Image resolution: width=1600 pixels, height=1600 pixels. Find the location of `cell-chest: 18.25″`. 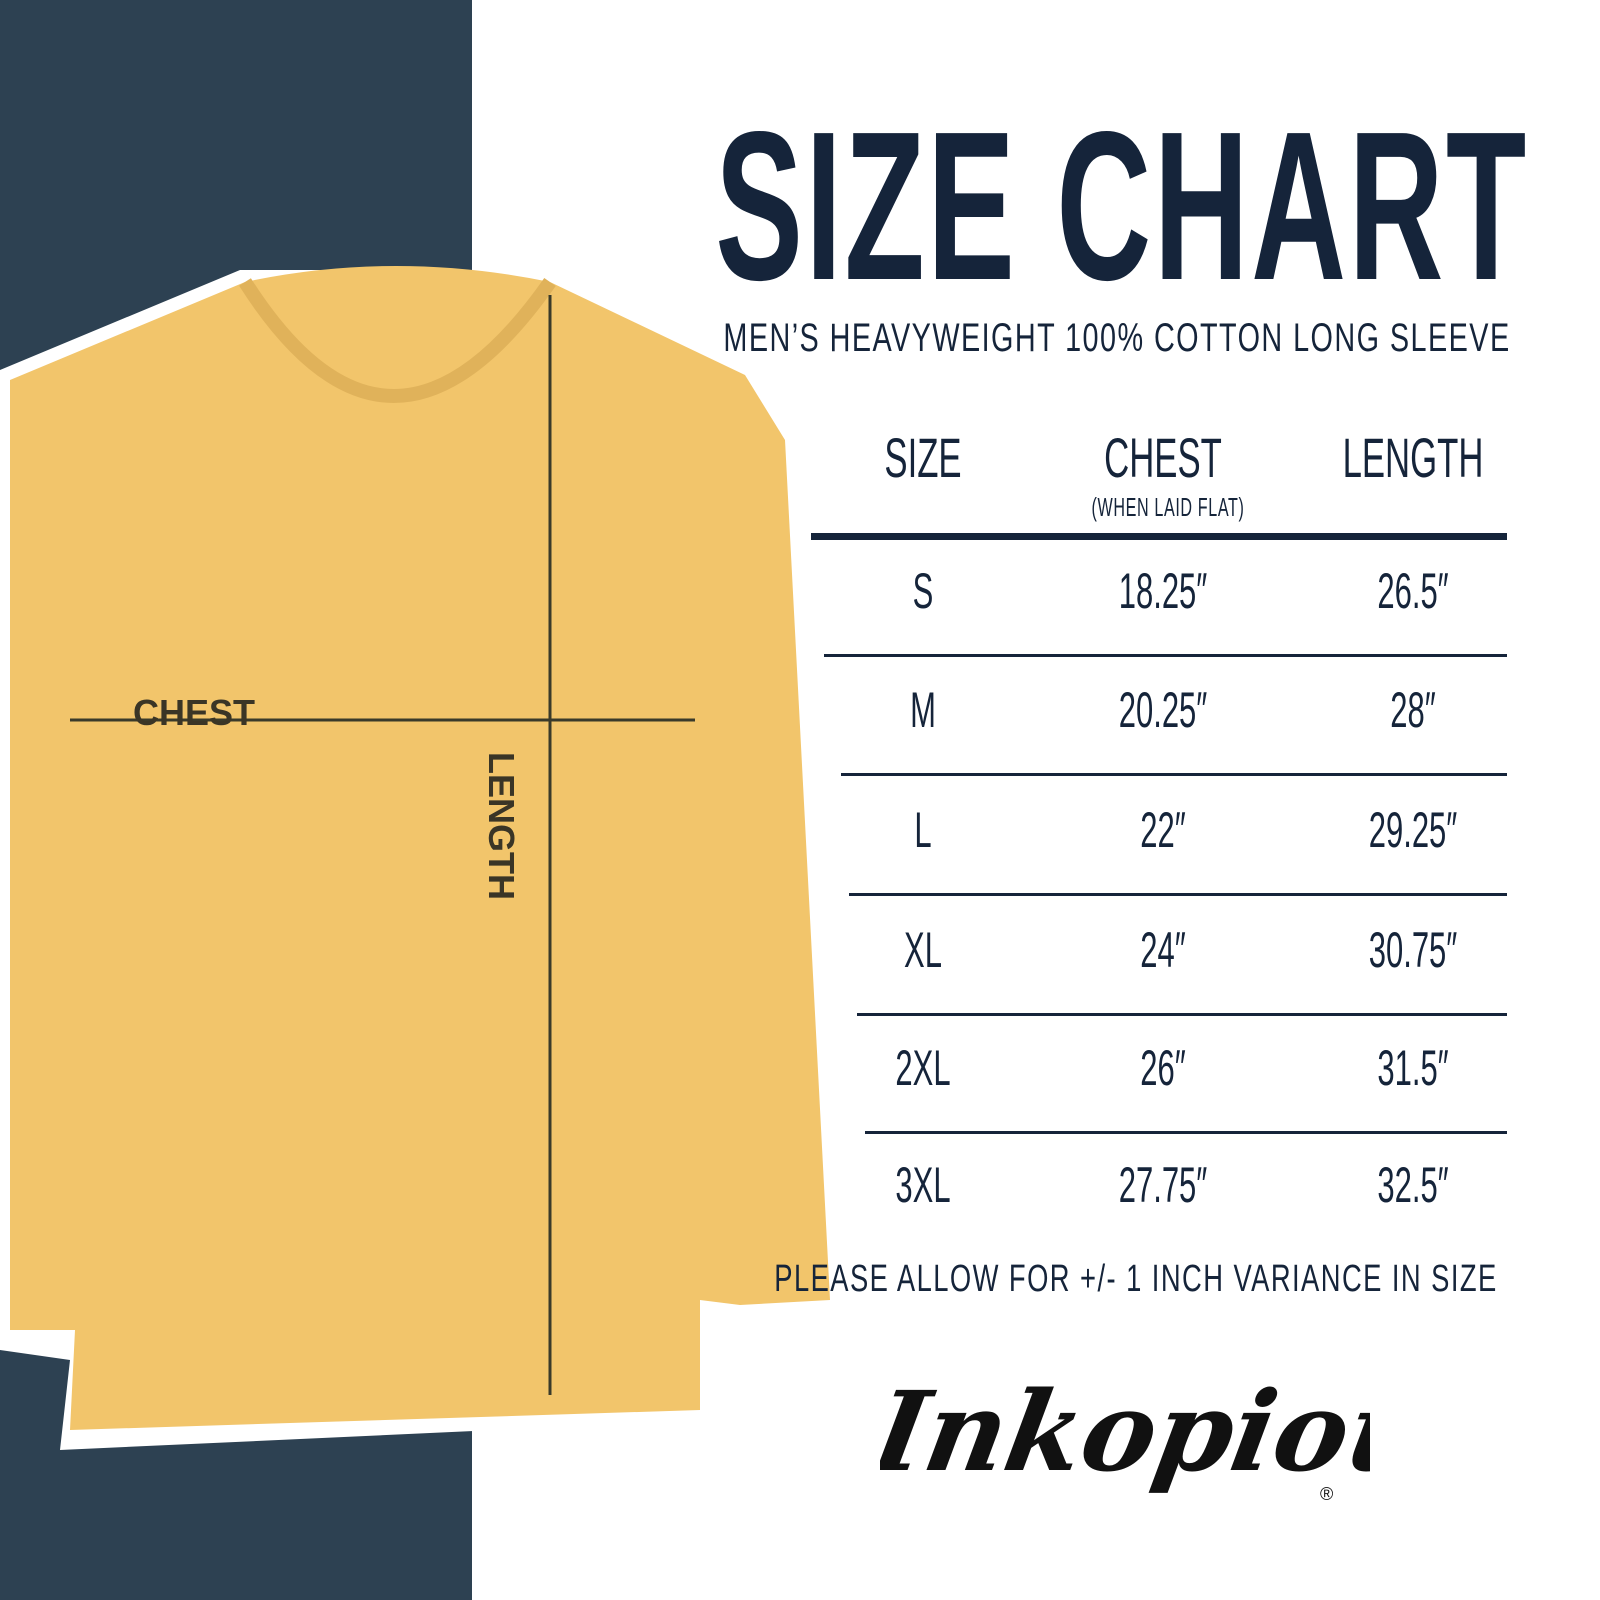

cell-chest: 18.25″ is located at coordinates (1163, 591).